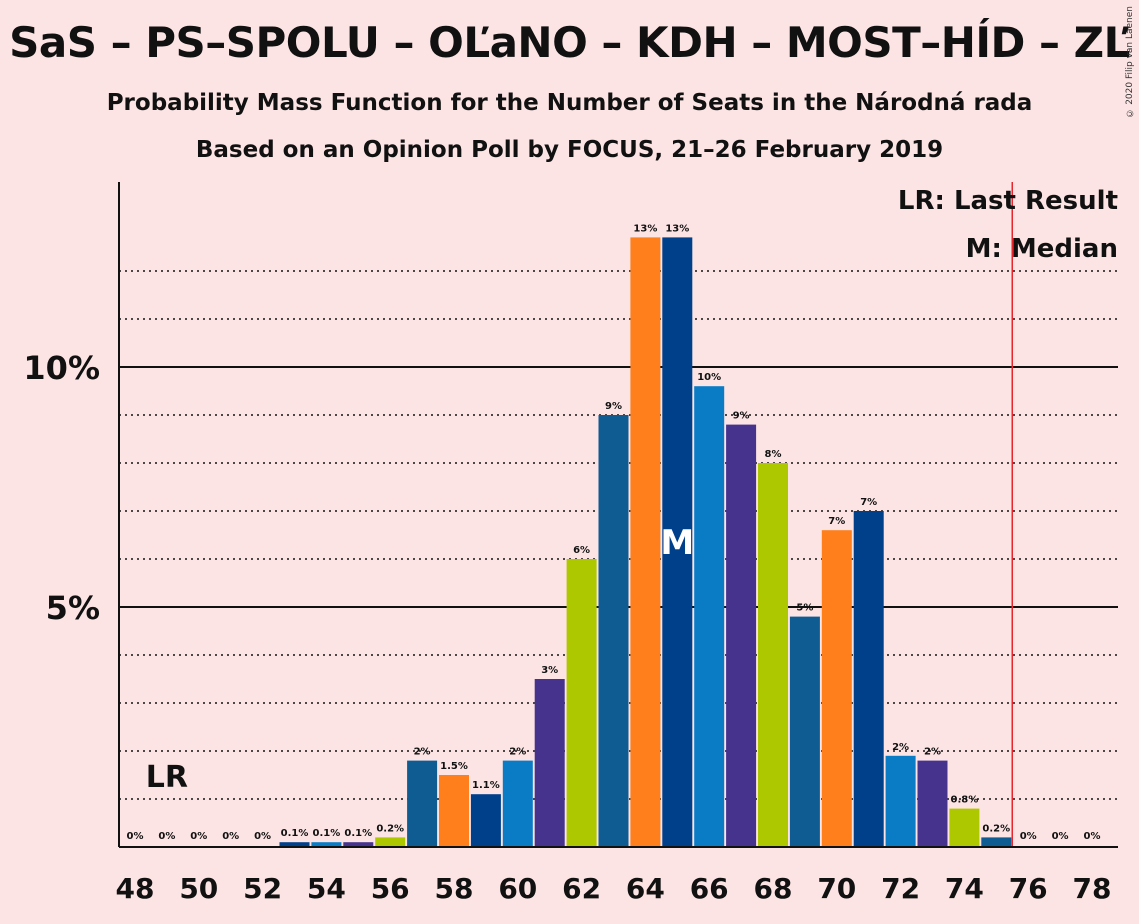  I want to click on last-result-marker: LR, so click(167, 777).